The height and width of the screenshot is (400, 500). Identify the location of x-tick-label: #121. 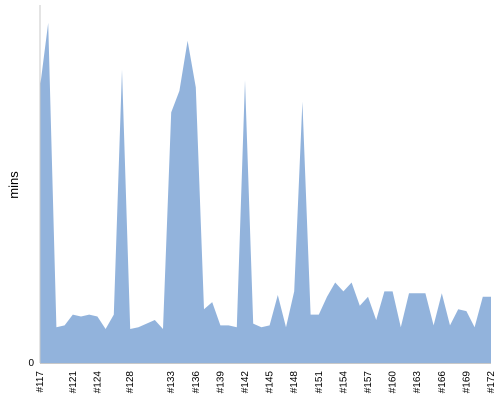
(73, 382).